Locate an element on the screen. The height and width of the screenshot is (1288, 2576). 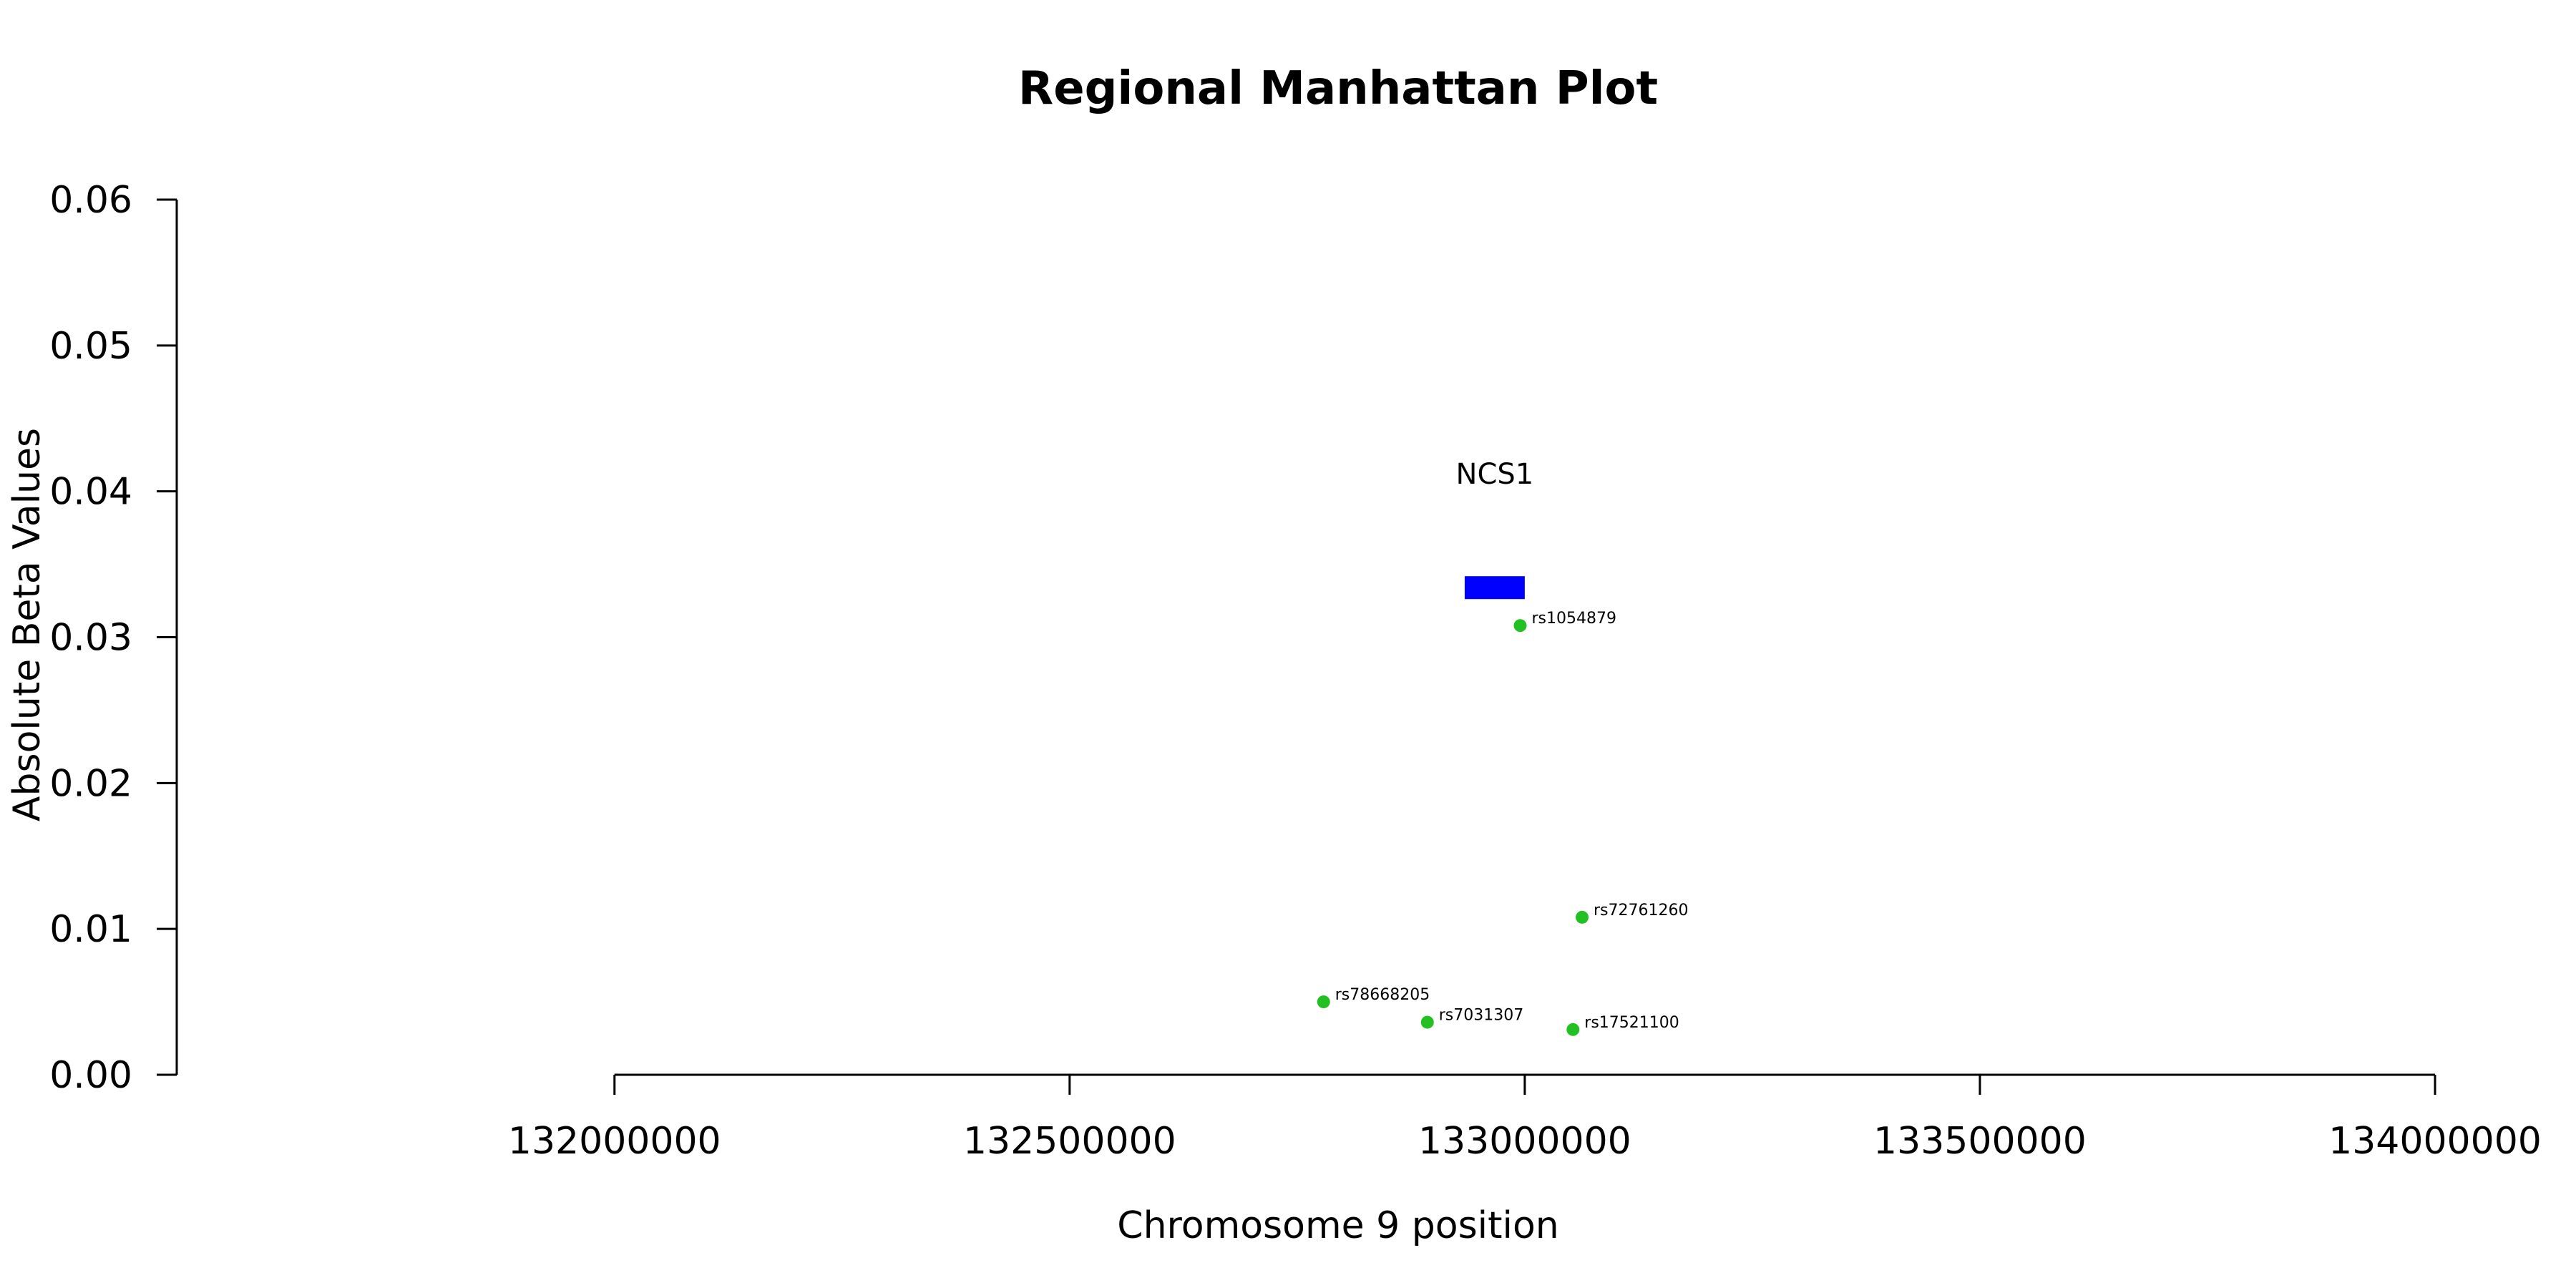
gene-label: NCS1 is located at coordinates (1495, 474).